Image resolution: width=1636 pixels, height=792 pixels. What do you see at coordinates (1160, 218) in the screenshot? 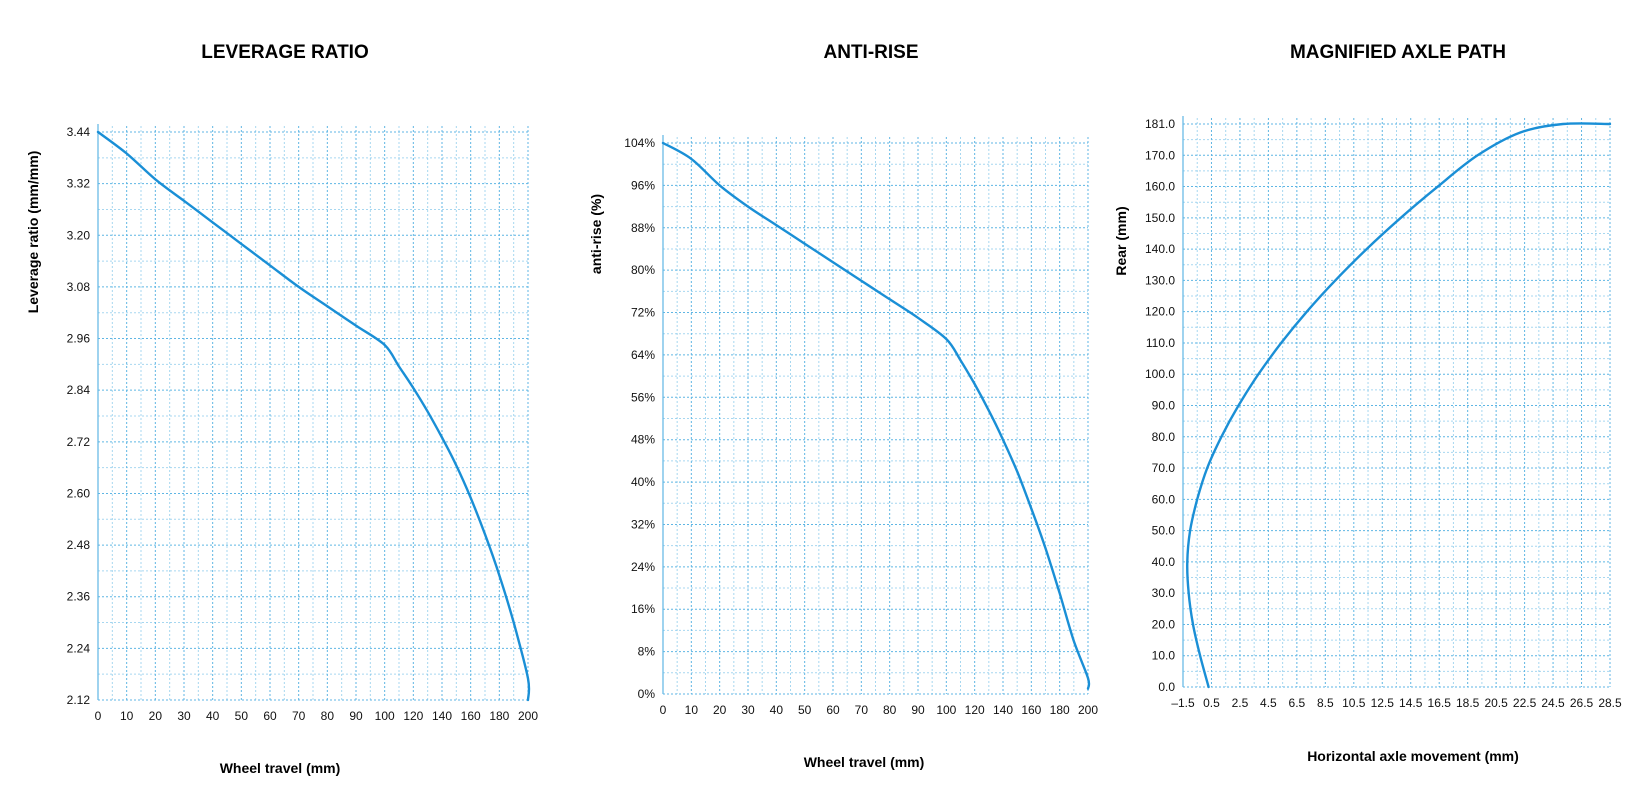
I see `y-tick-label: 150.0` at bounding box center [1160, 218].